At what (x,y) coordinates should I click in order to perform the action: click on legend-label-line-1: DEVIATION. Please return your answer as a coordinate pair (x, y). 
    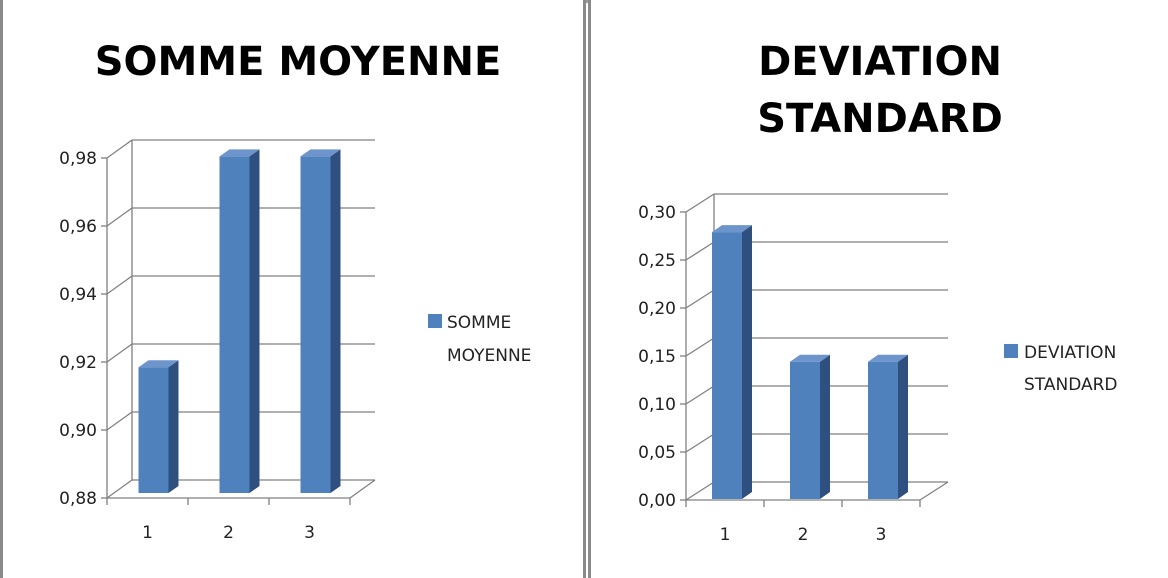
    Looking at the image, I should click on (1070, 353).